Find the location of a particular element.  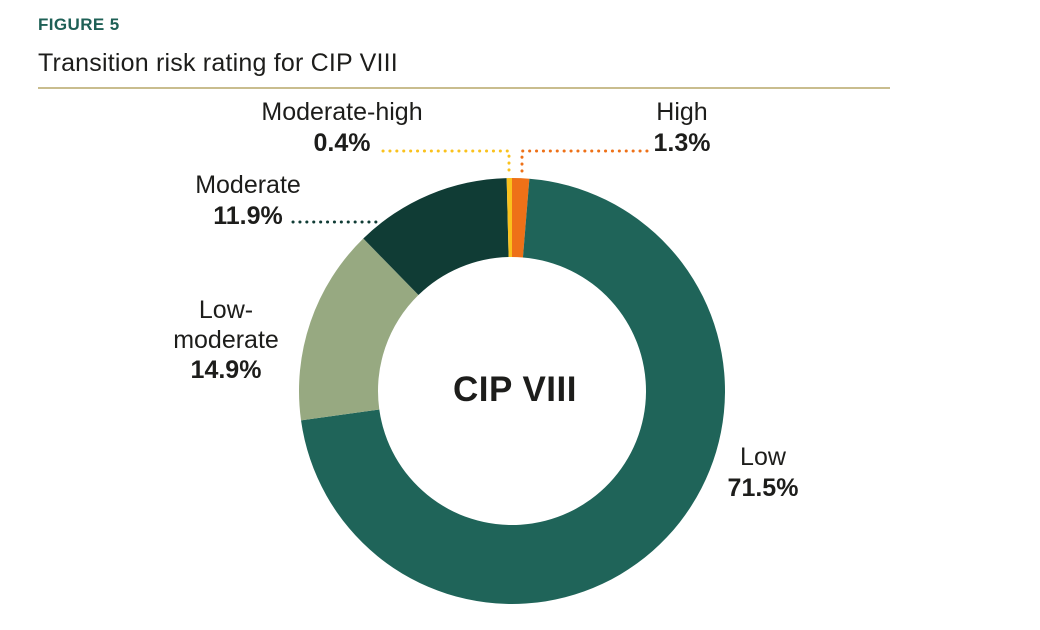

figure-label: FIGURE 5 is located at coordinates (79, 24).